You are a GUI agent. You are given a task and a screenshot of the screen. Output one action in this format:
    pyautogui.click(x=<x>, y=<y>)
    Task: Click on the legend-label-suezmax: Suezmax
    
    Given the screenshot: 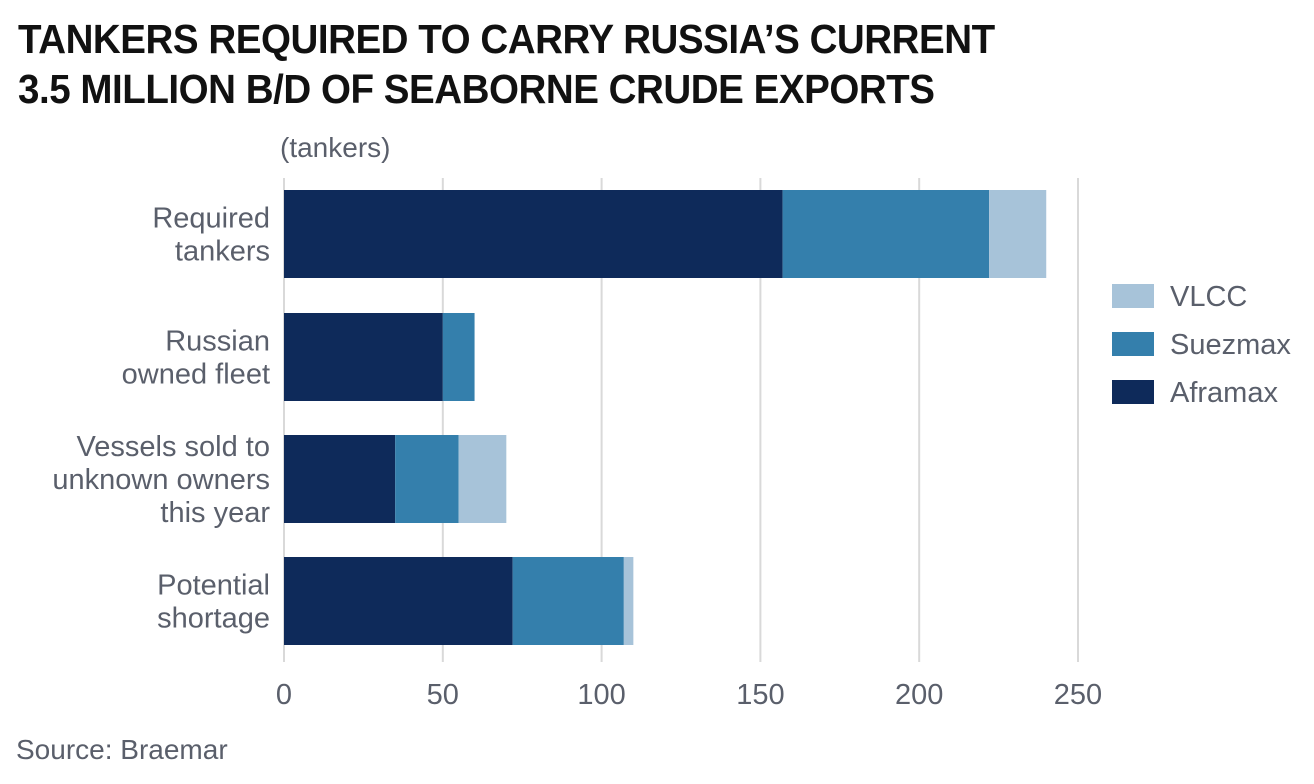 What is the action you would take?
    pyautogui.click(x=1230, y=345)
    